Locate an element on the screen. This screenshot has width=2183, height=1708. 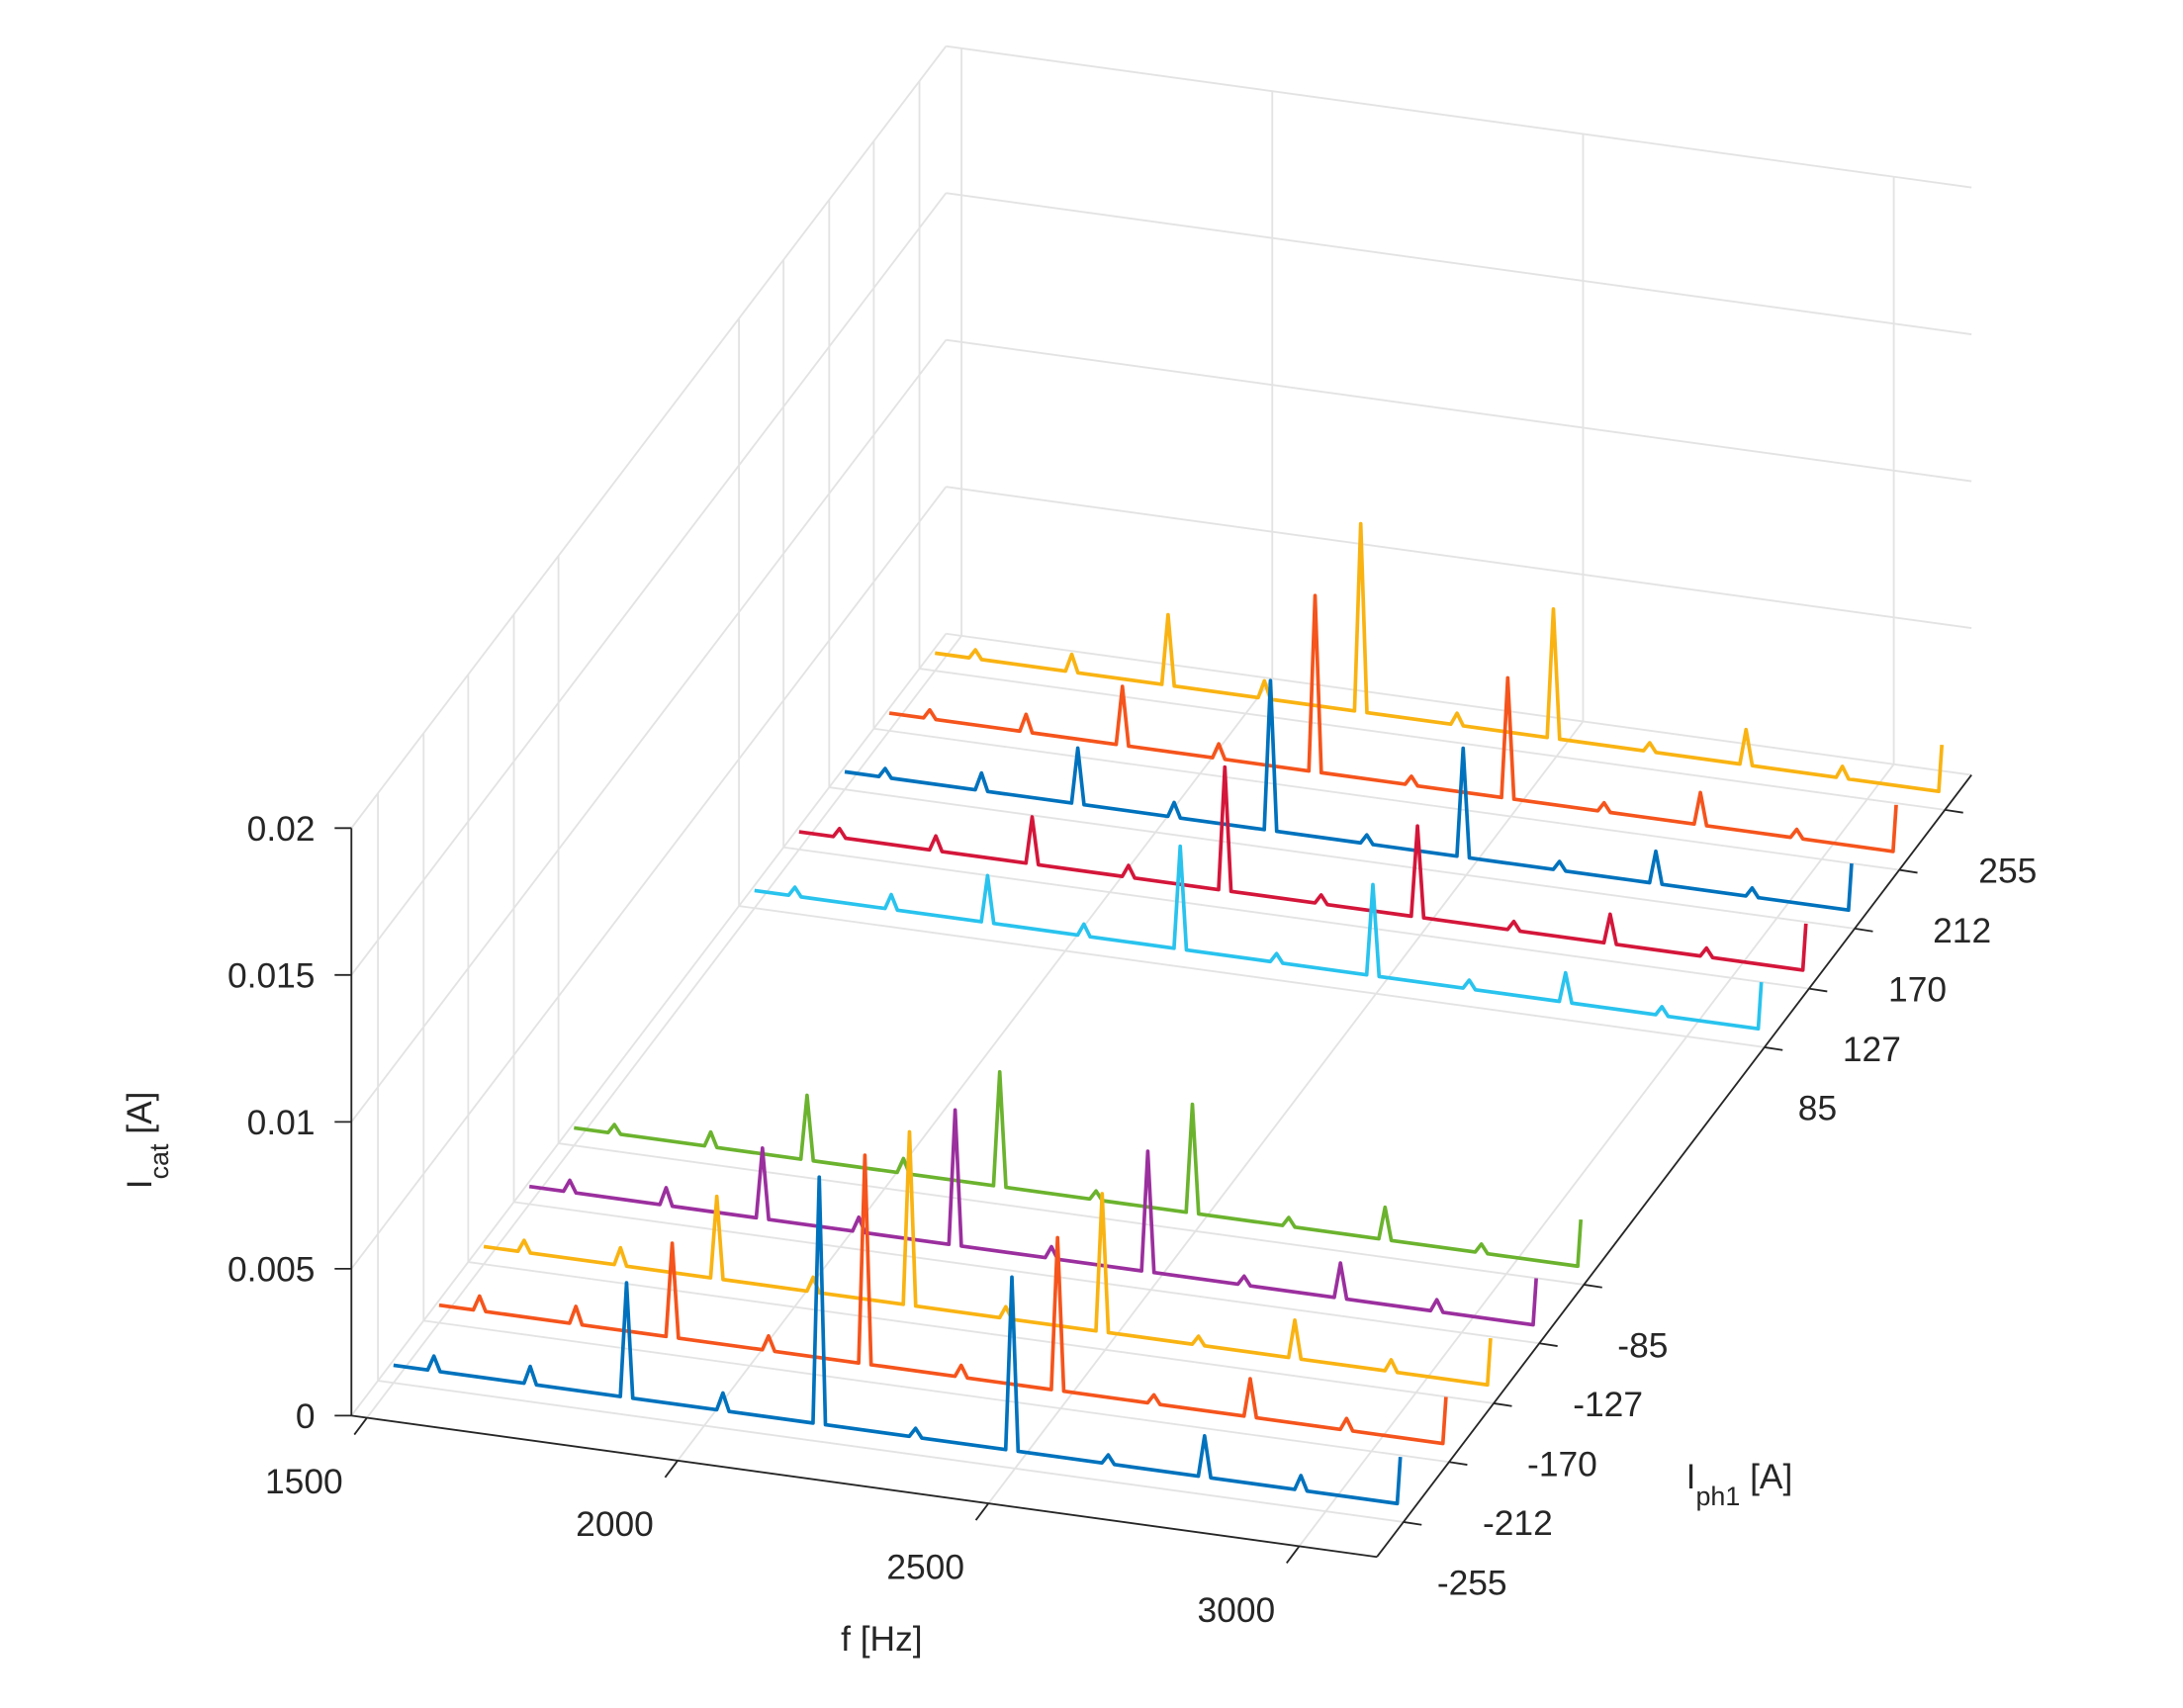
z-axis-title: Icat [A] is located at coordinates (147, 1141).